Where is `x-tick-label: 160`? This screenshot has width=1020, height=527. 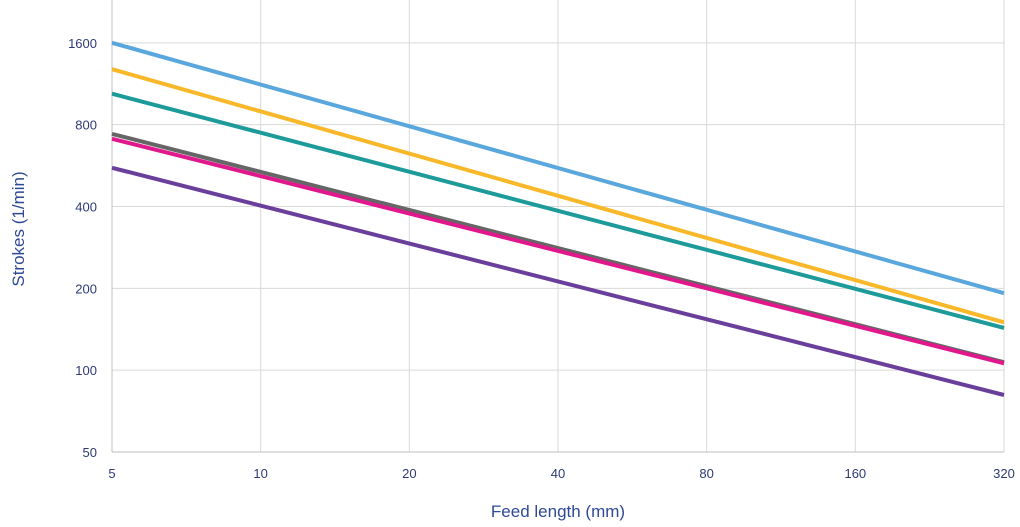 x-tick-label: 160 is located at coordinates (855, 473).